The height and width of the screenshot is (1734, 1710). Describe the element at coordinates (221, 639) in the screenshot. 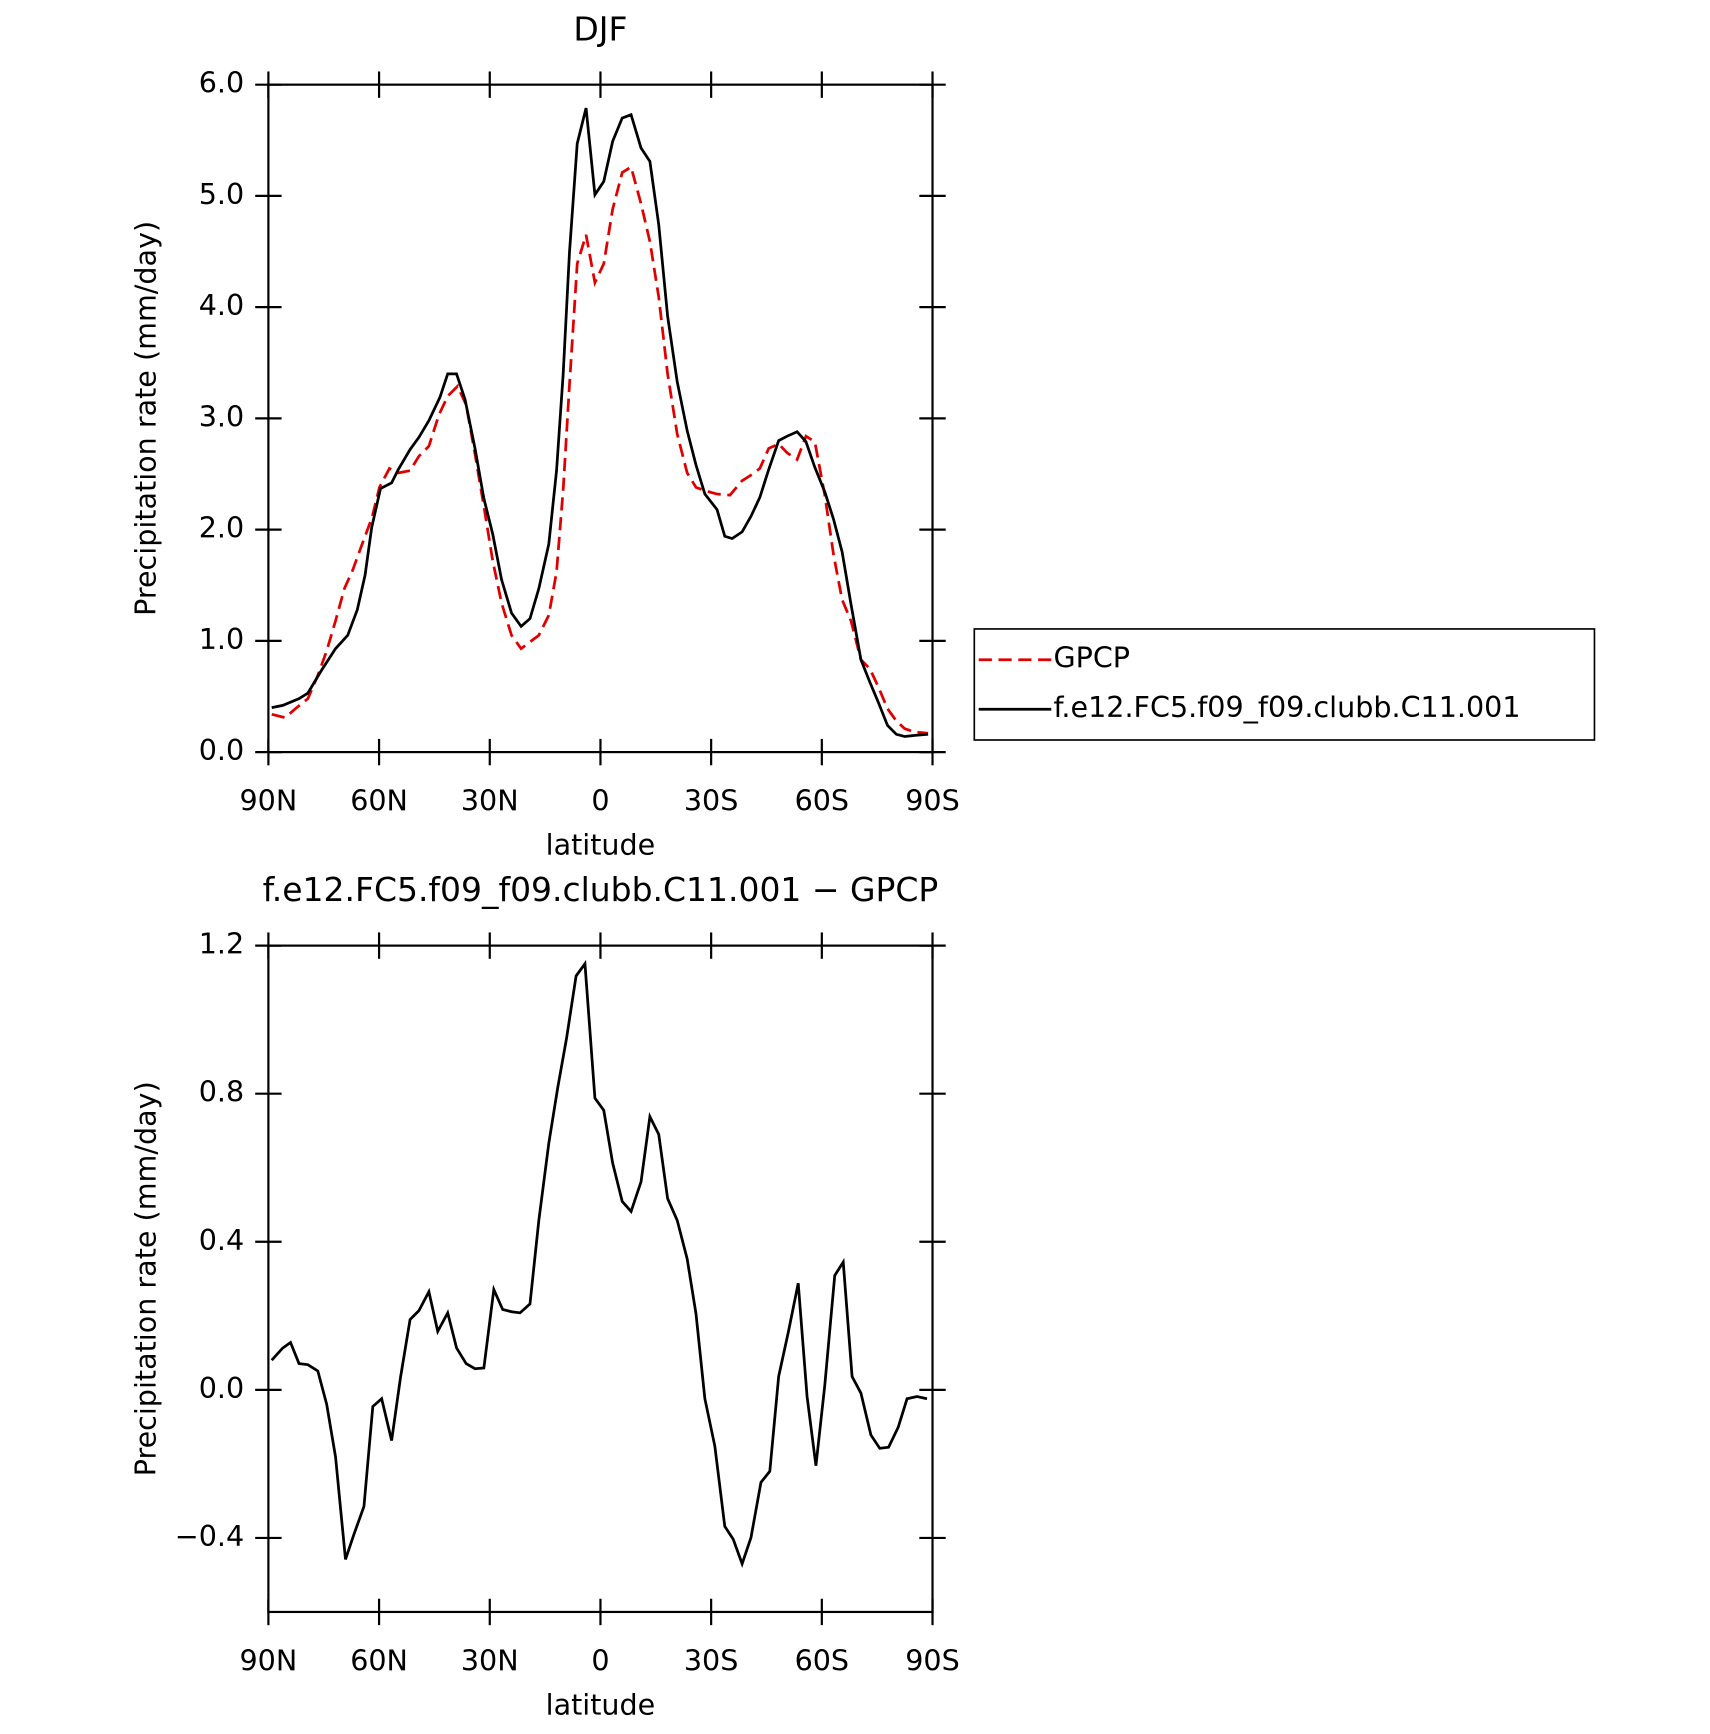

I see `y-tick-label: 1.0` at that location.